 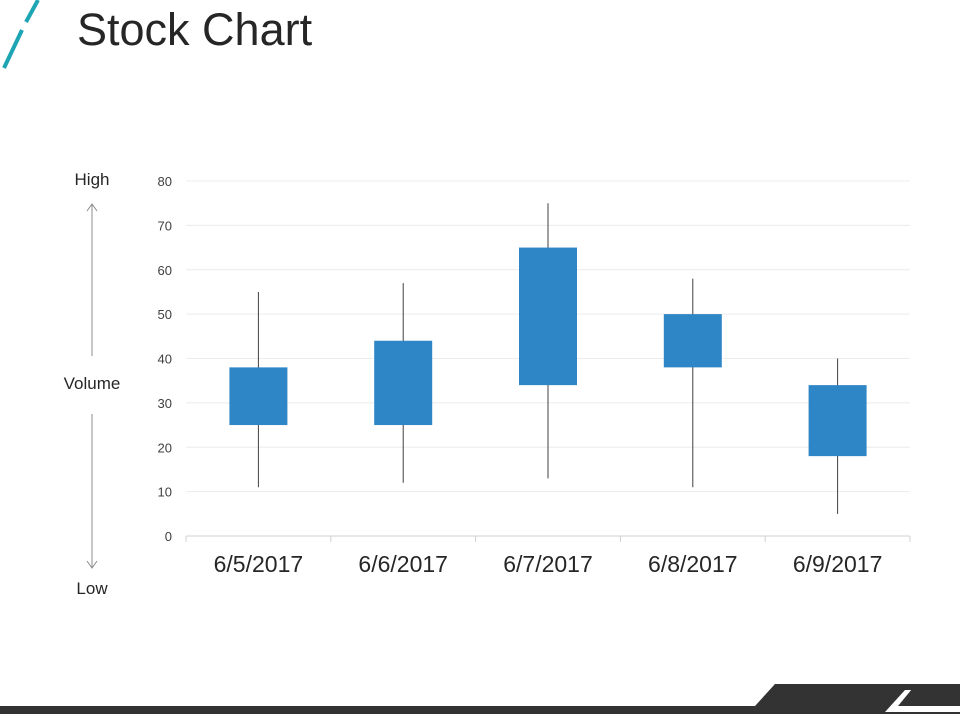 I want to click on y-tick-label: 0, so click(x=168, y=536).